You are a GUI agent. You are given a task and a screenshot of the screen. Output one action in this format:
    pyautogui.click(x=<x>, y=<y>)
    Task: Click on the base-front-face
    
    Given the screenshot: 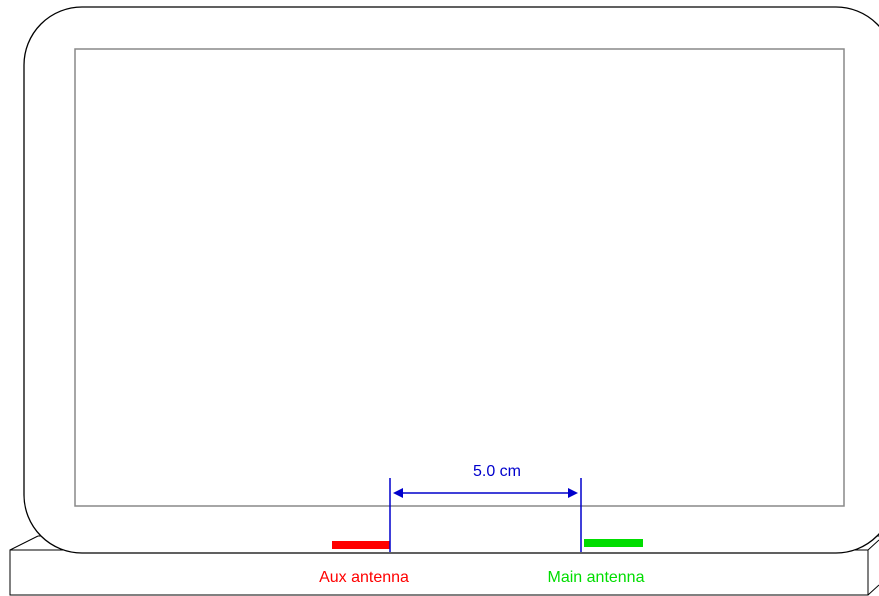 What is the action you would take?
    pyautogui.click(x=439, y=572)
    